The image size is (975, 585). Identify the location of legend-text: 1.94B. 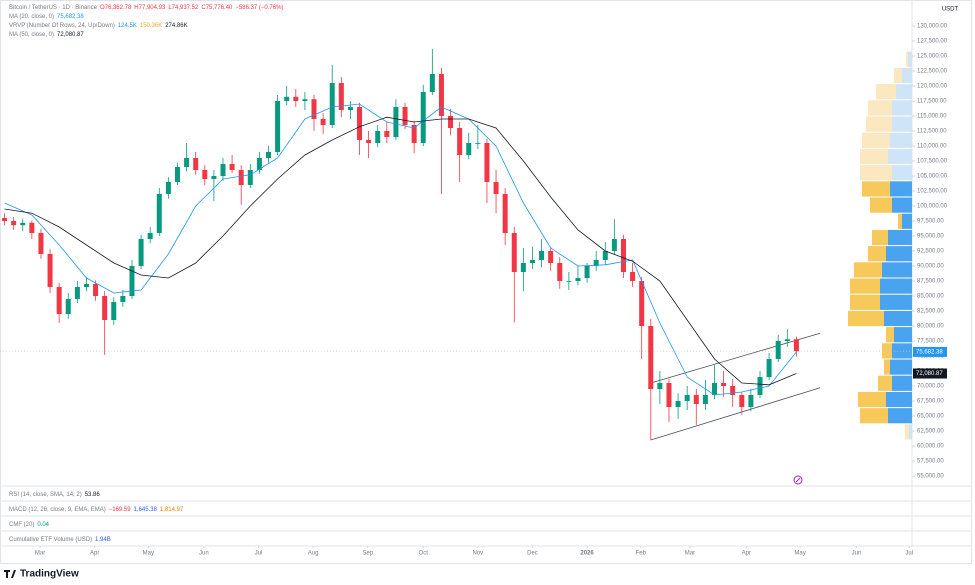
(103, 540).